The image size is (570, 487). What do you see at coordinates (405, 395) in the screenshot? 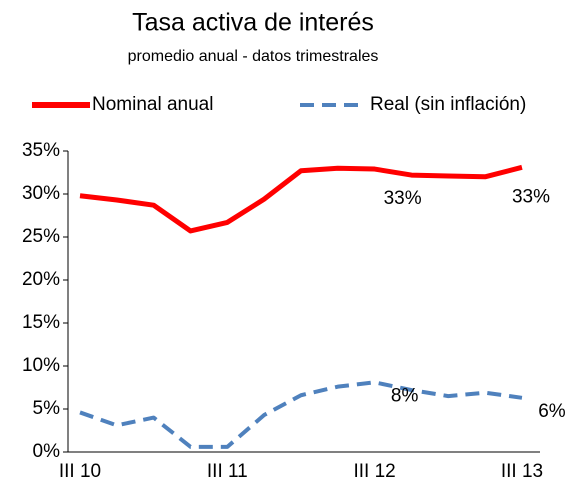
I see `data-label: 8%` at bounding box center [405, 395].